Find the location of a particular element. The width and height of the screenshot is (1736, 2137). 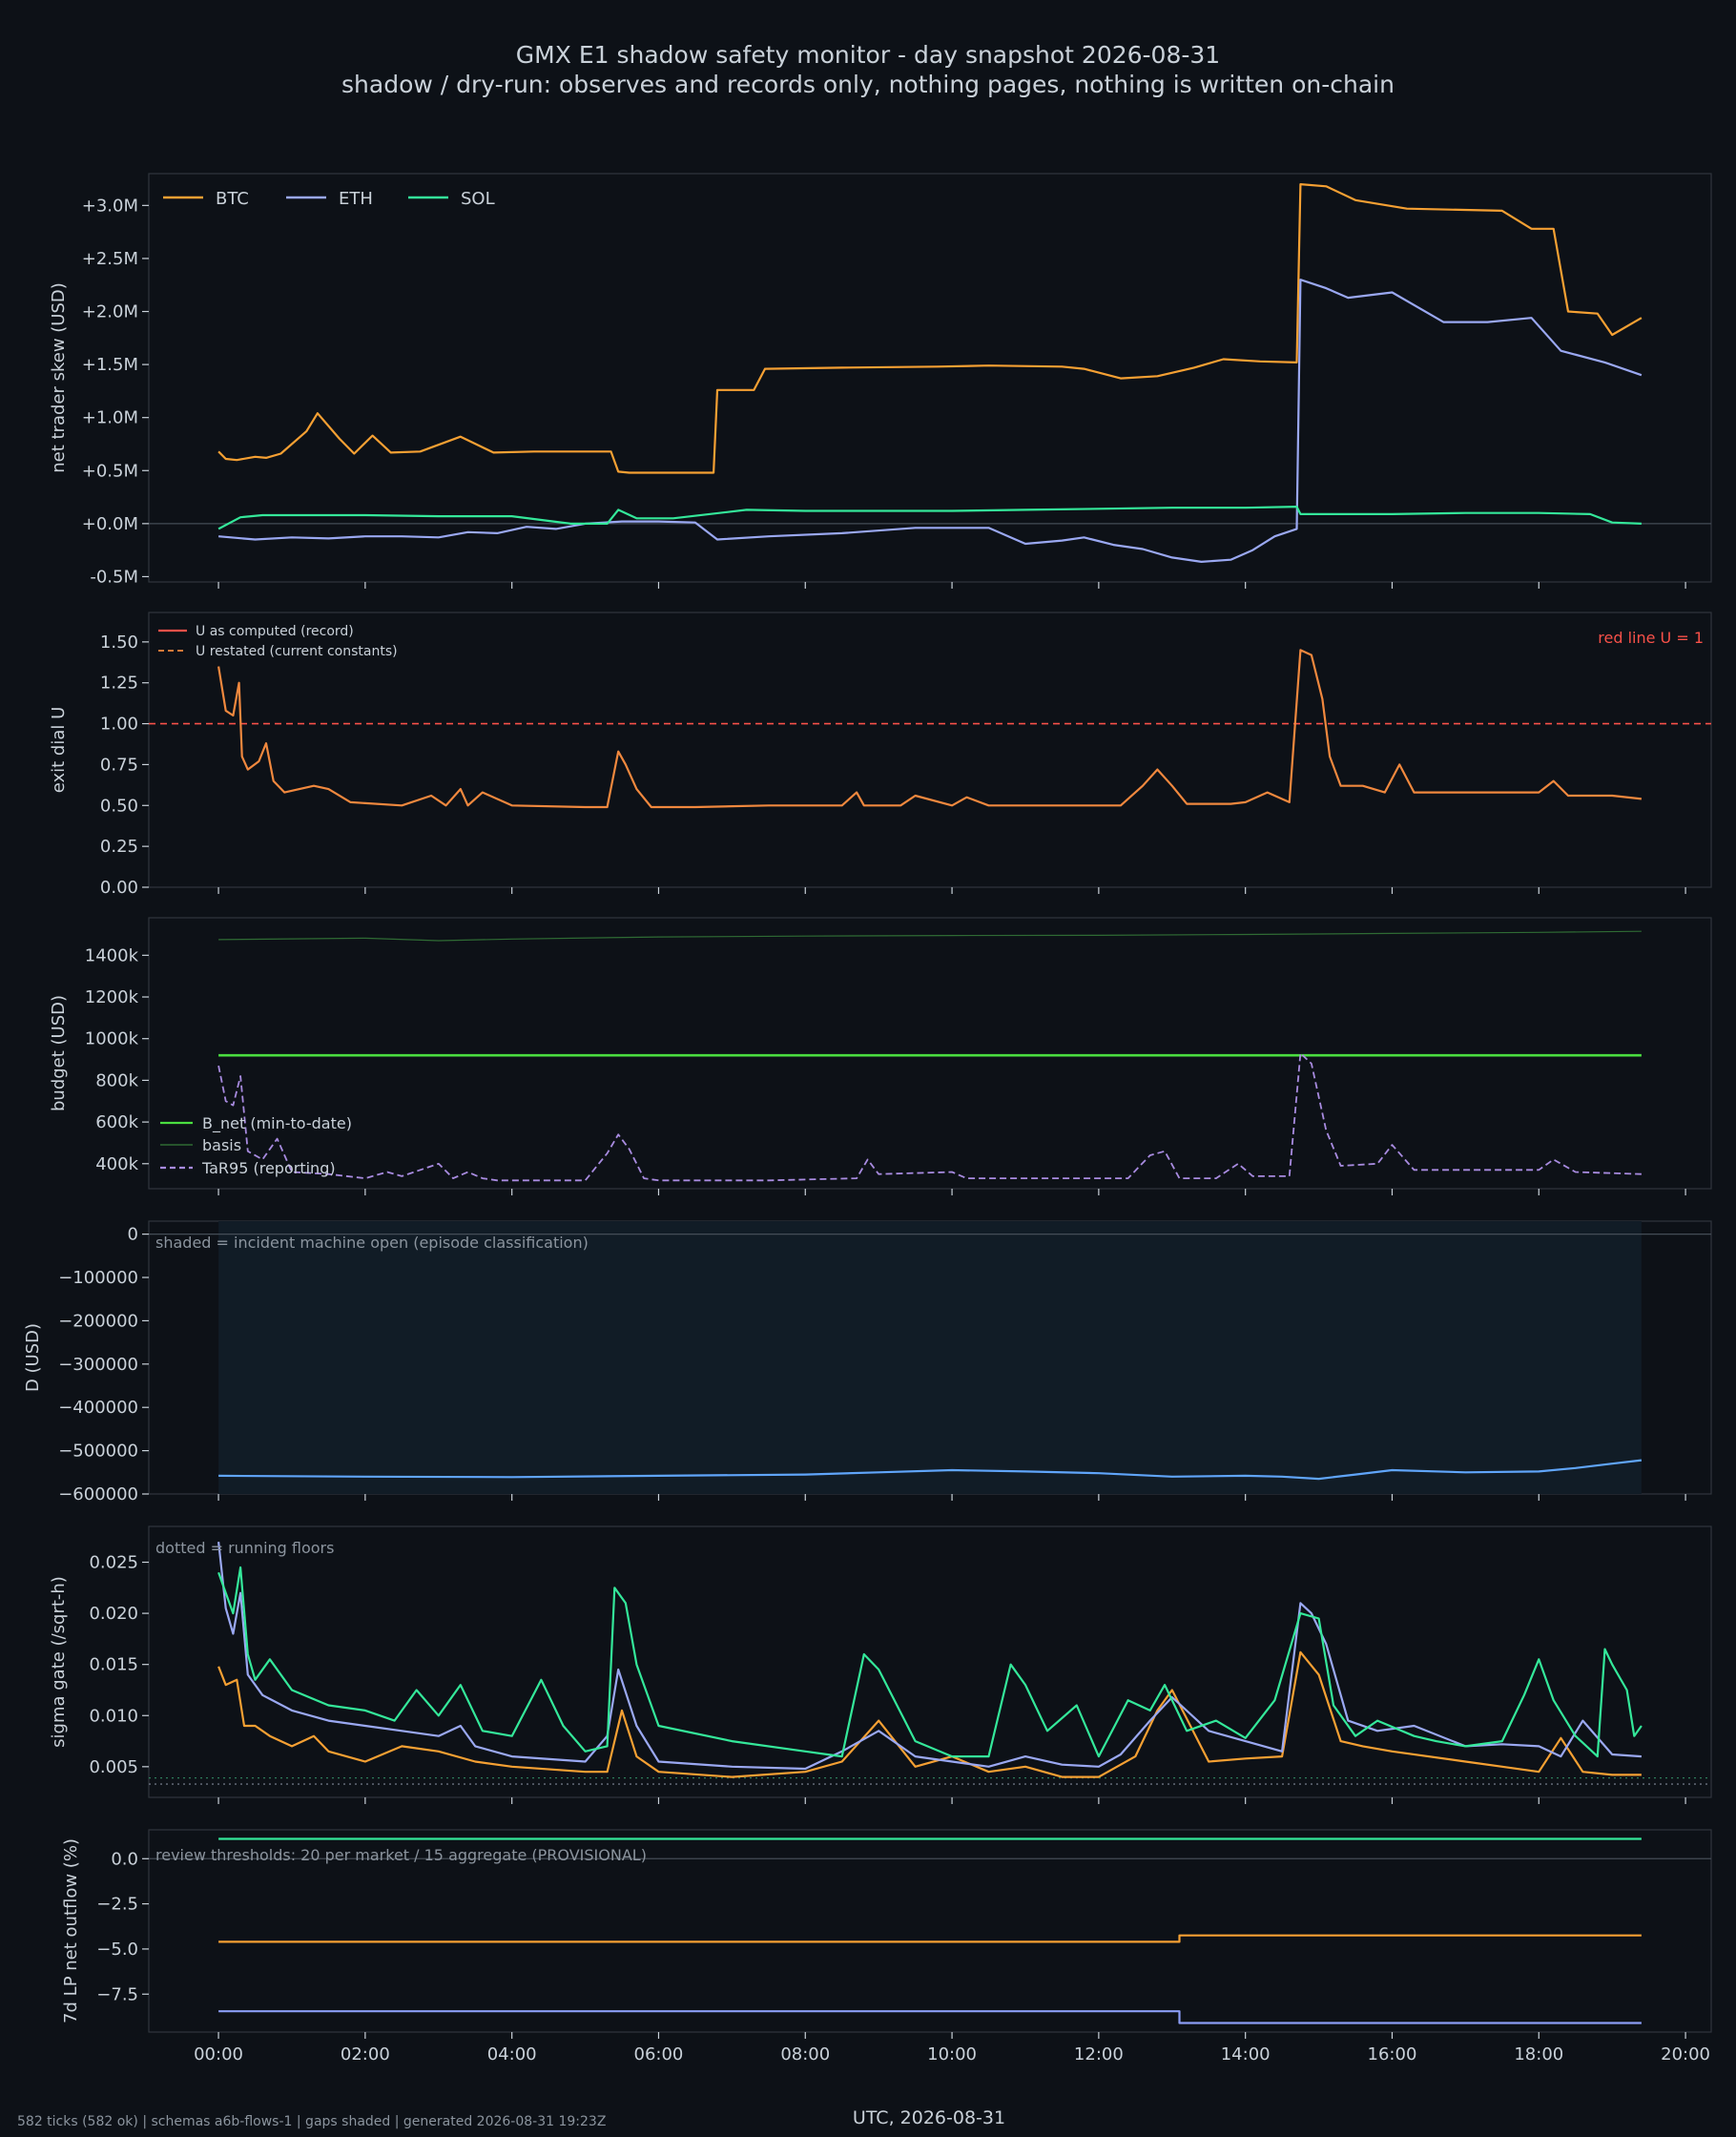

x-axis-label: UTC, 2026-08-31 is located at coordinates (929, 2117).